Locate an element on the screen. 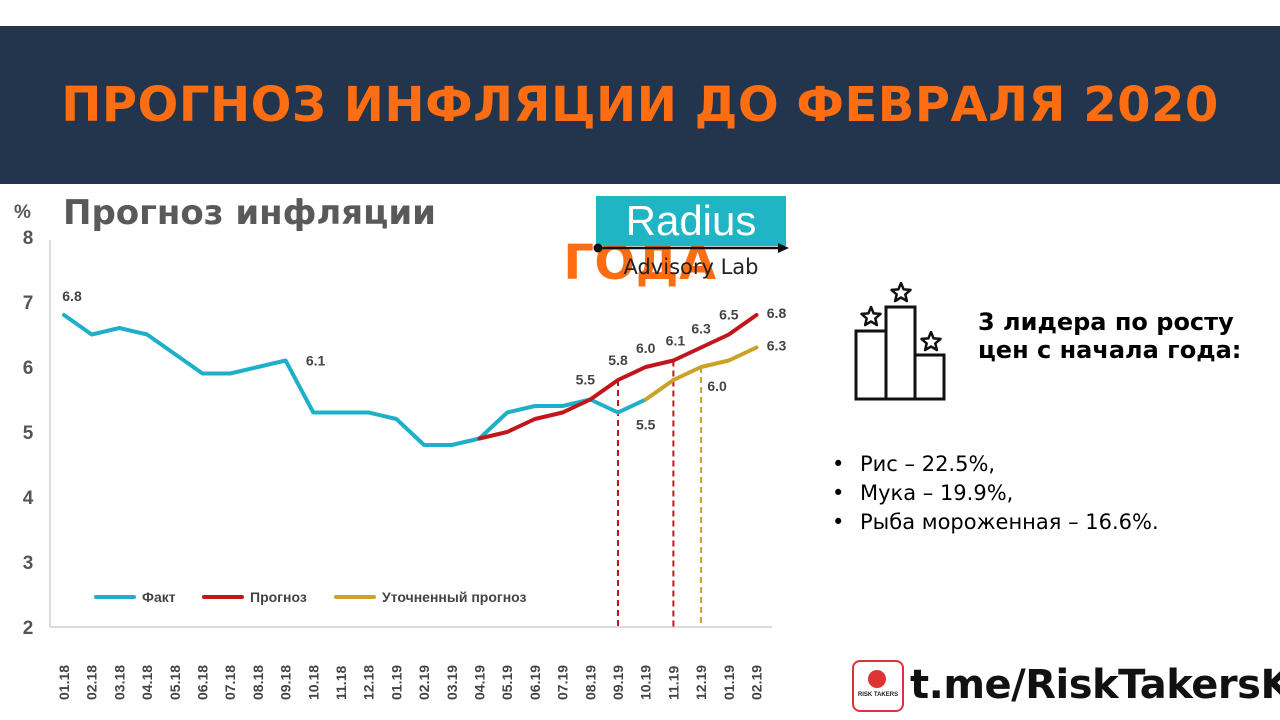  radius-logo-subtitle: Advisory Lab is located at coordinates (691, 267).